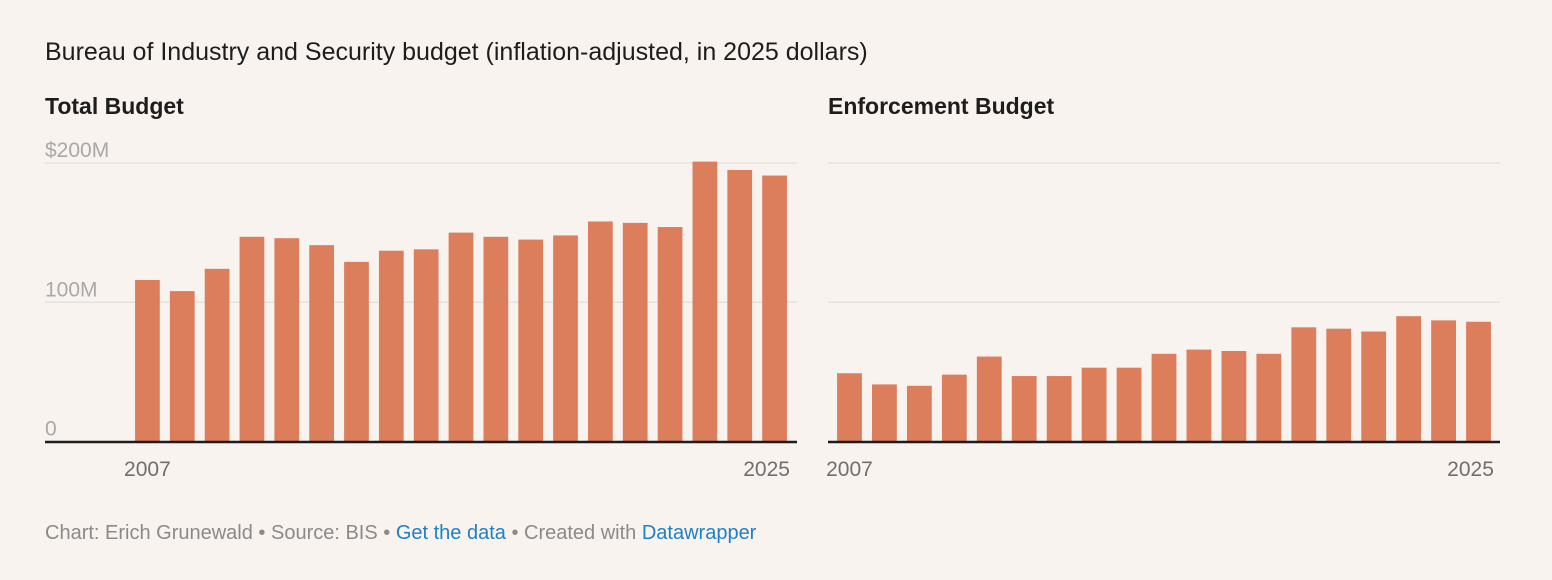  I want to click on y-tick-label: $200M, so click(77, 150).